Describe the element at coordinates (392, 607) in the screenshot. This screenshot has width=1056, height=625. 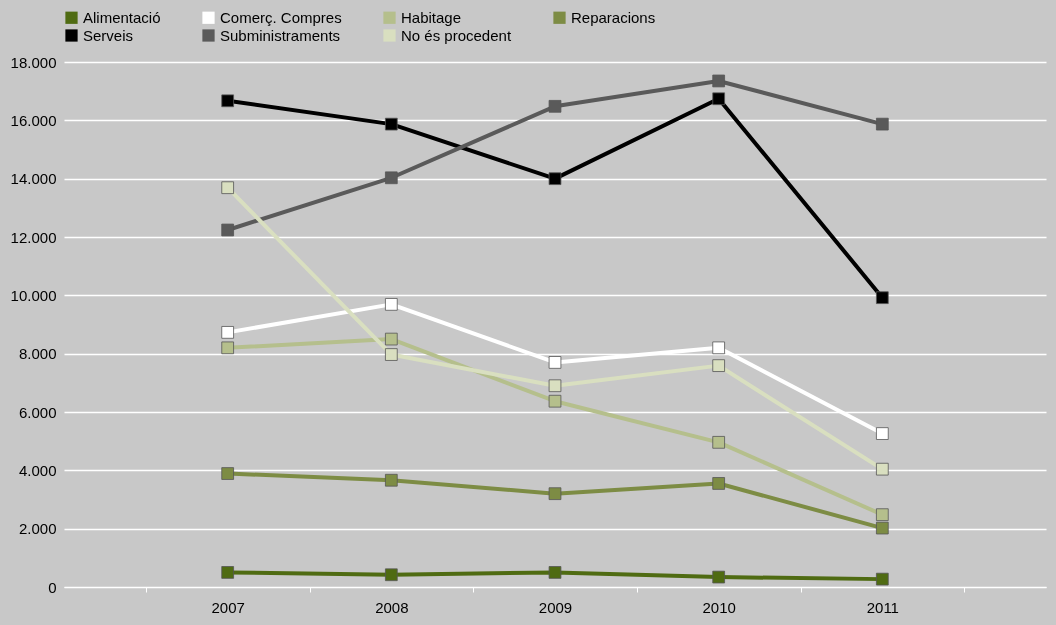
I see `x-tick-label: 2008` at that location.